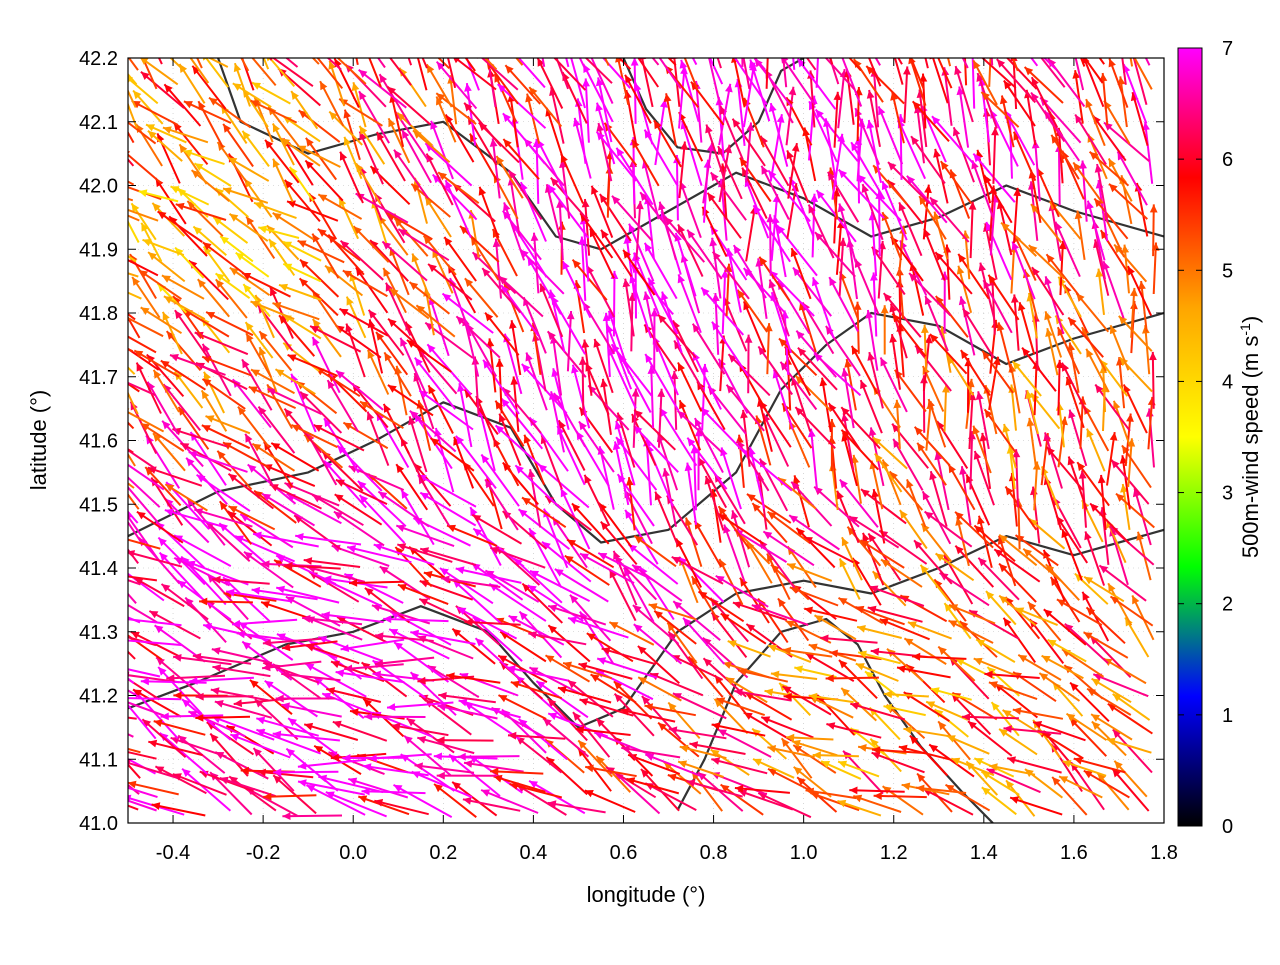 Image resolution: width=1280 pixels, height=965 pixels. What do you see at coordinates (98, 697) in the screenshot?
I see `y-tick-label: 41.2` at bounding box center [98, 697].